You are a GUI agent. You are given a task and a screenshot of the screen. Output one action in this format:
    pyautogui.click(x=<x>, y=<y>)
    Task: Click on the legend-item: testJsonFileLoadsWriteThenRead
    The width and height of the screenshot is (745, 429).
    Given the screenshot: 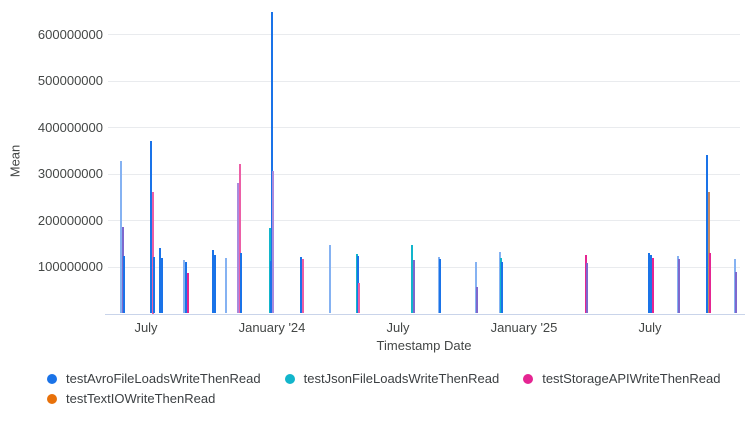 What is the action you would take?
    pyautogui.click(x=392, y=378)
    